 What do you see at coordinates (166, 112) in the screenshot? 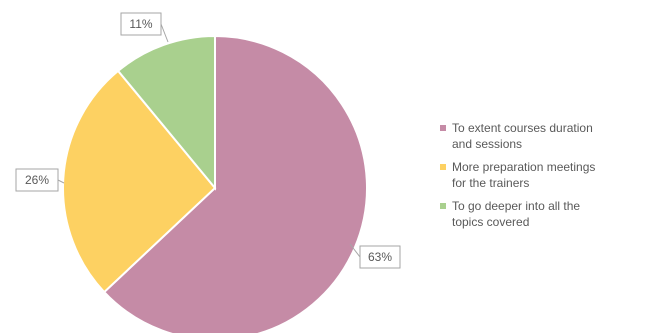
I see `pie-slice` at bounding box center [166, 112].